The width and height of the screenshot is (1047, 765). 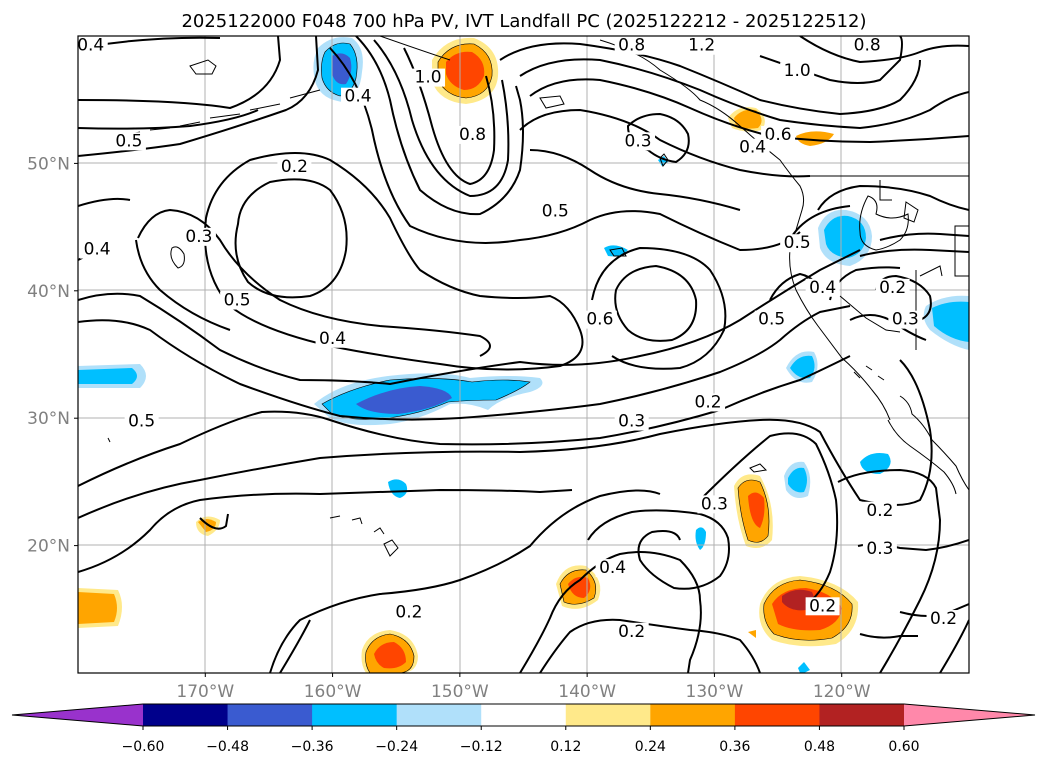 What do you see at coordinates (77, 715) in the screenshot?
I see `colorbar-extend-min` at bounding box center [77, 715].